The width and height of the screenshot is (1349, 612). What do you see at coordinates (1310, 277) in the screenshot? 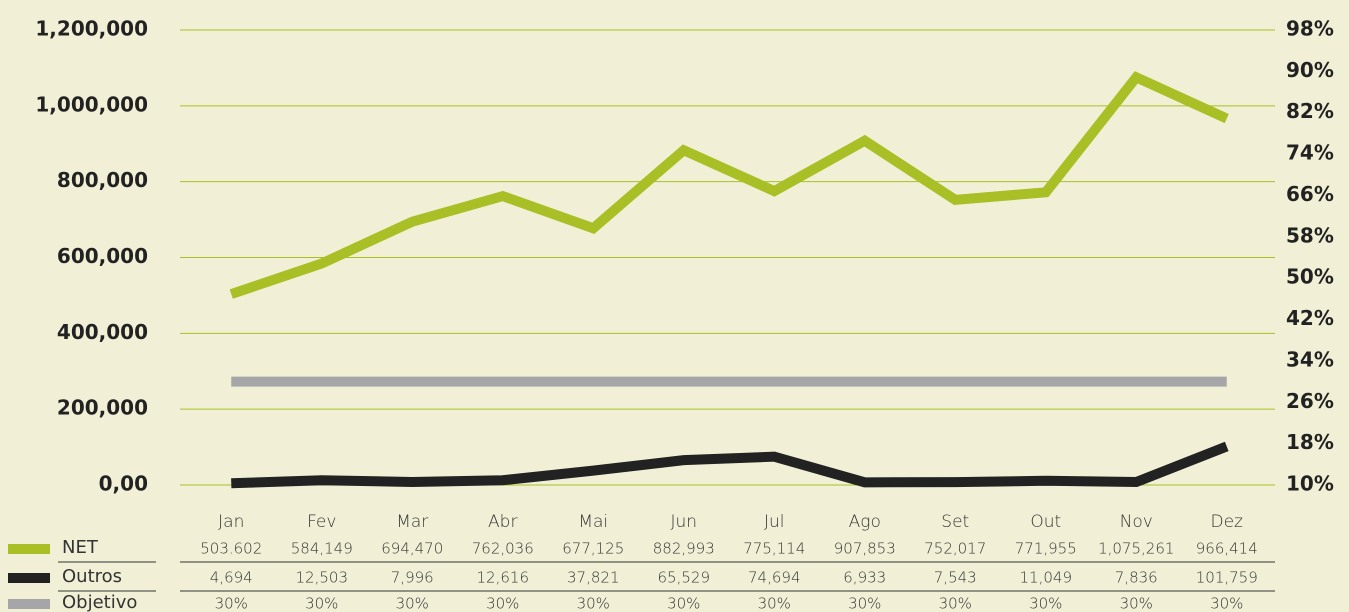
I see `y2-tick-label: 50%` at bounding box center [1310, 277].